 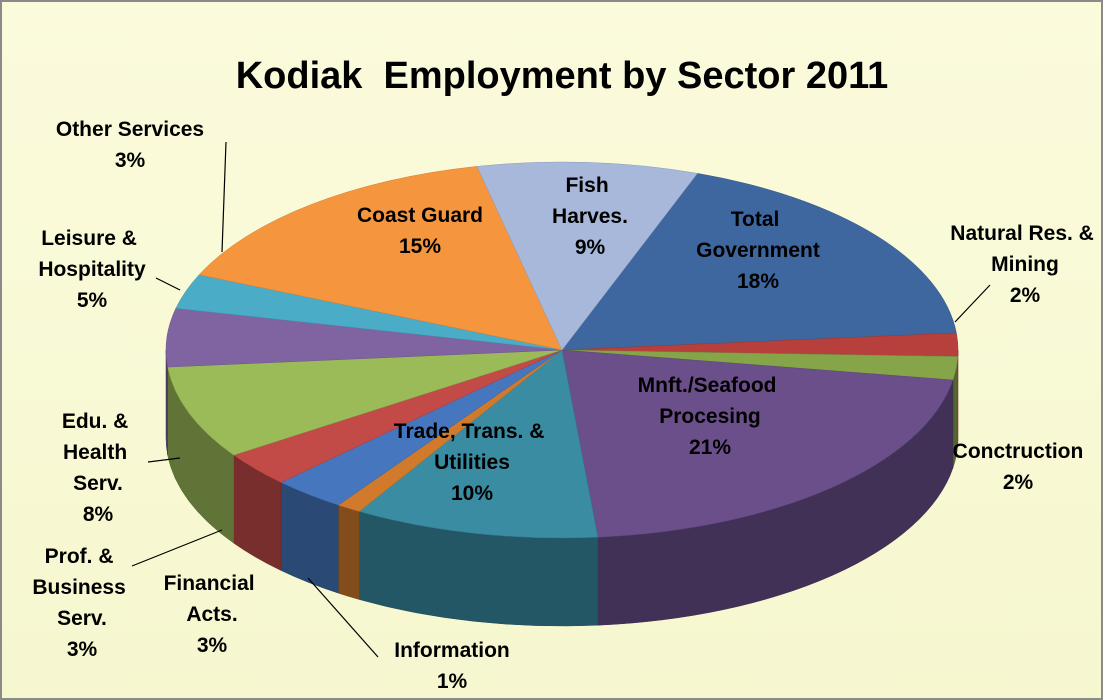 What do you see at coordinates (710, 401) in the screenshot?
I see `category-label: Mnft./Seafood Procesing` at bounding box center [710, 401].